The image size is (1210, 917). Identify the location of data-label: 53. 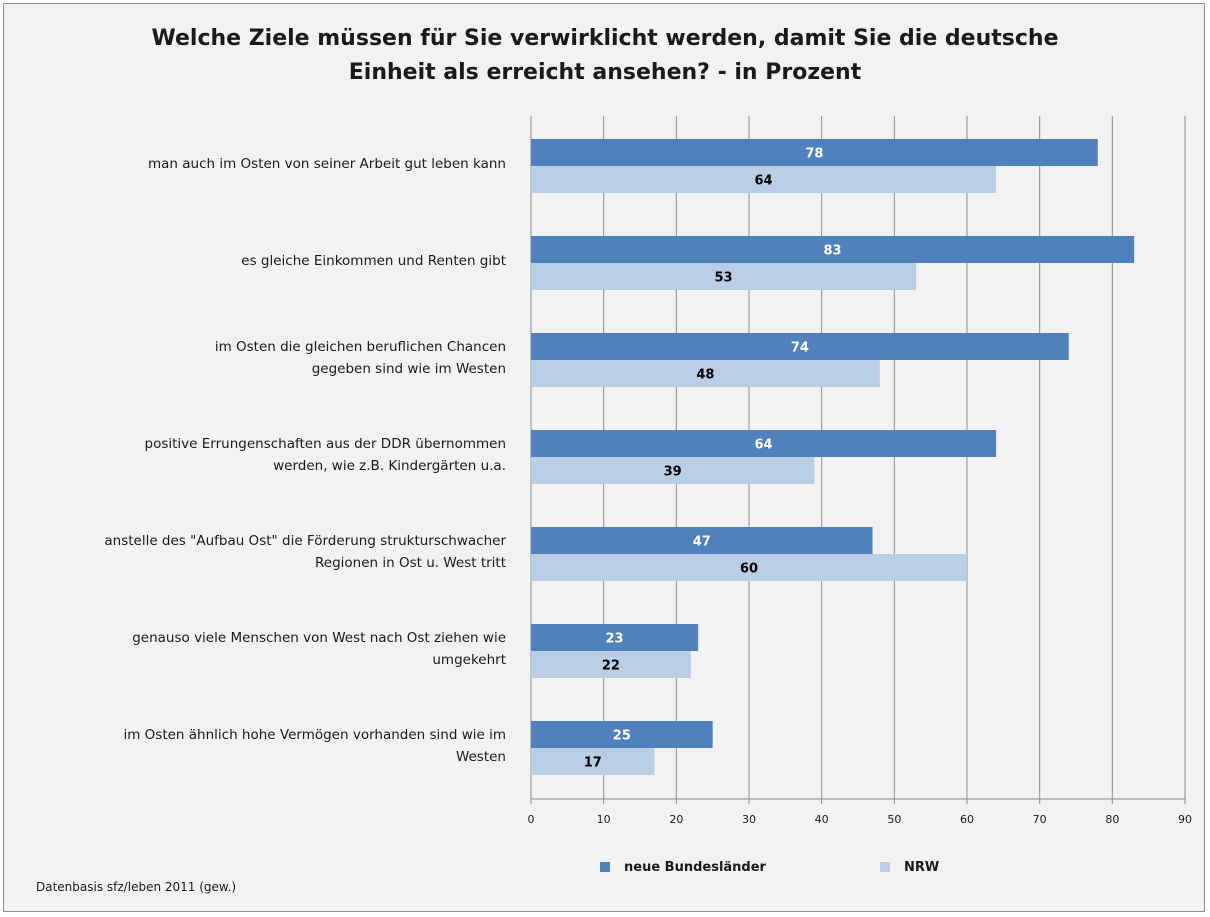
(724, 278).